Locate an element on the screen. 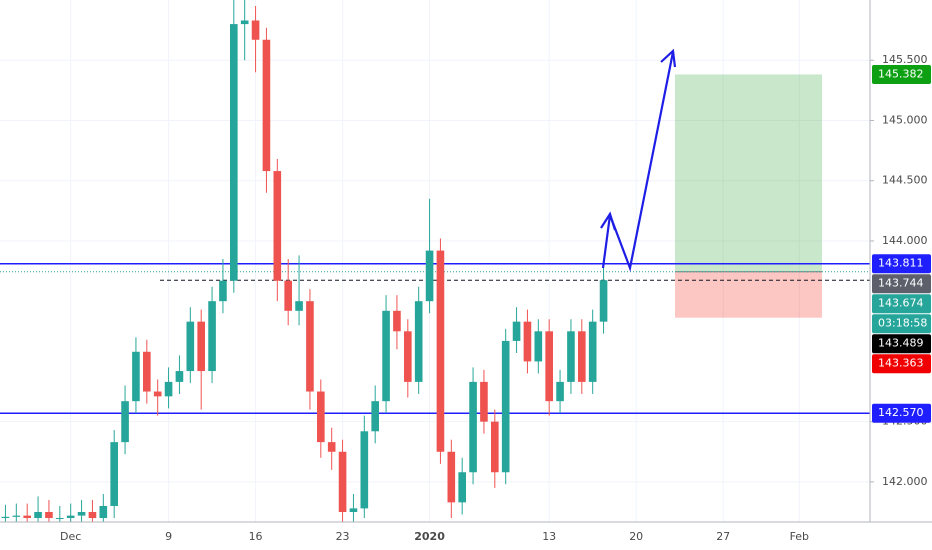 This screenshot has height=550, width=932. x-tick-label: 13 is located at coordinates (549, 536).